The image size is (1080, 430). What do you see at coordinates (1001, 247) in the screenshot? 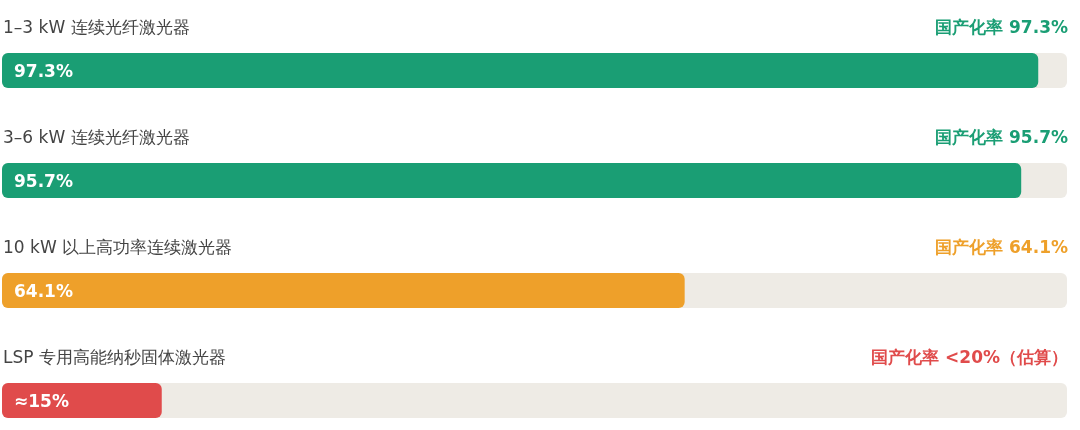
I see `annotation: 国产化率 64.1%` at bounding box center [1001, 247].